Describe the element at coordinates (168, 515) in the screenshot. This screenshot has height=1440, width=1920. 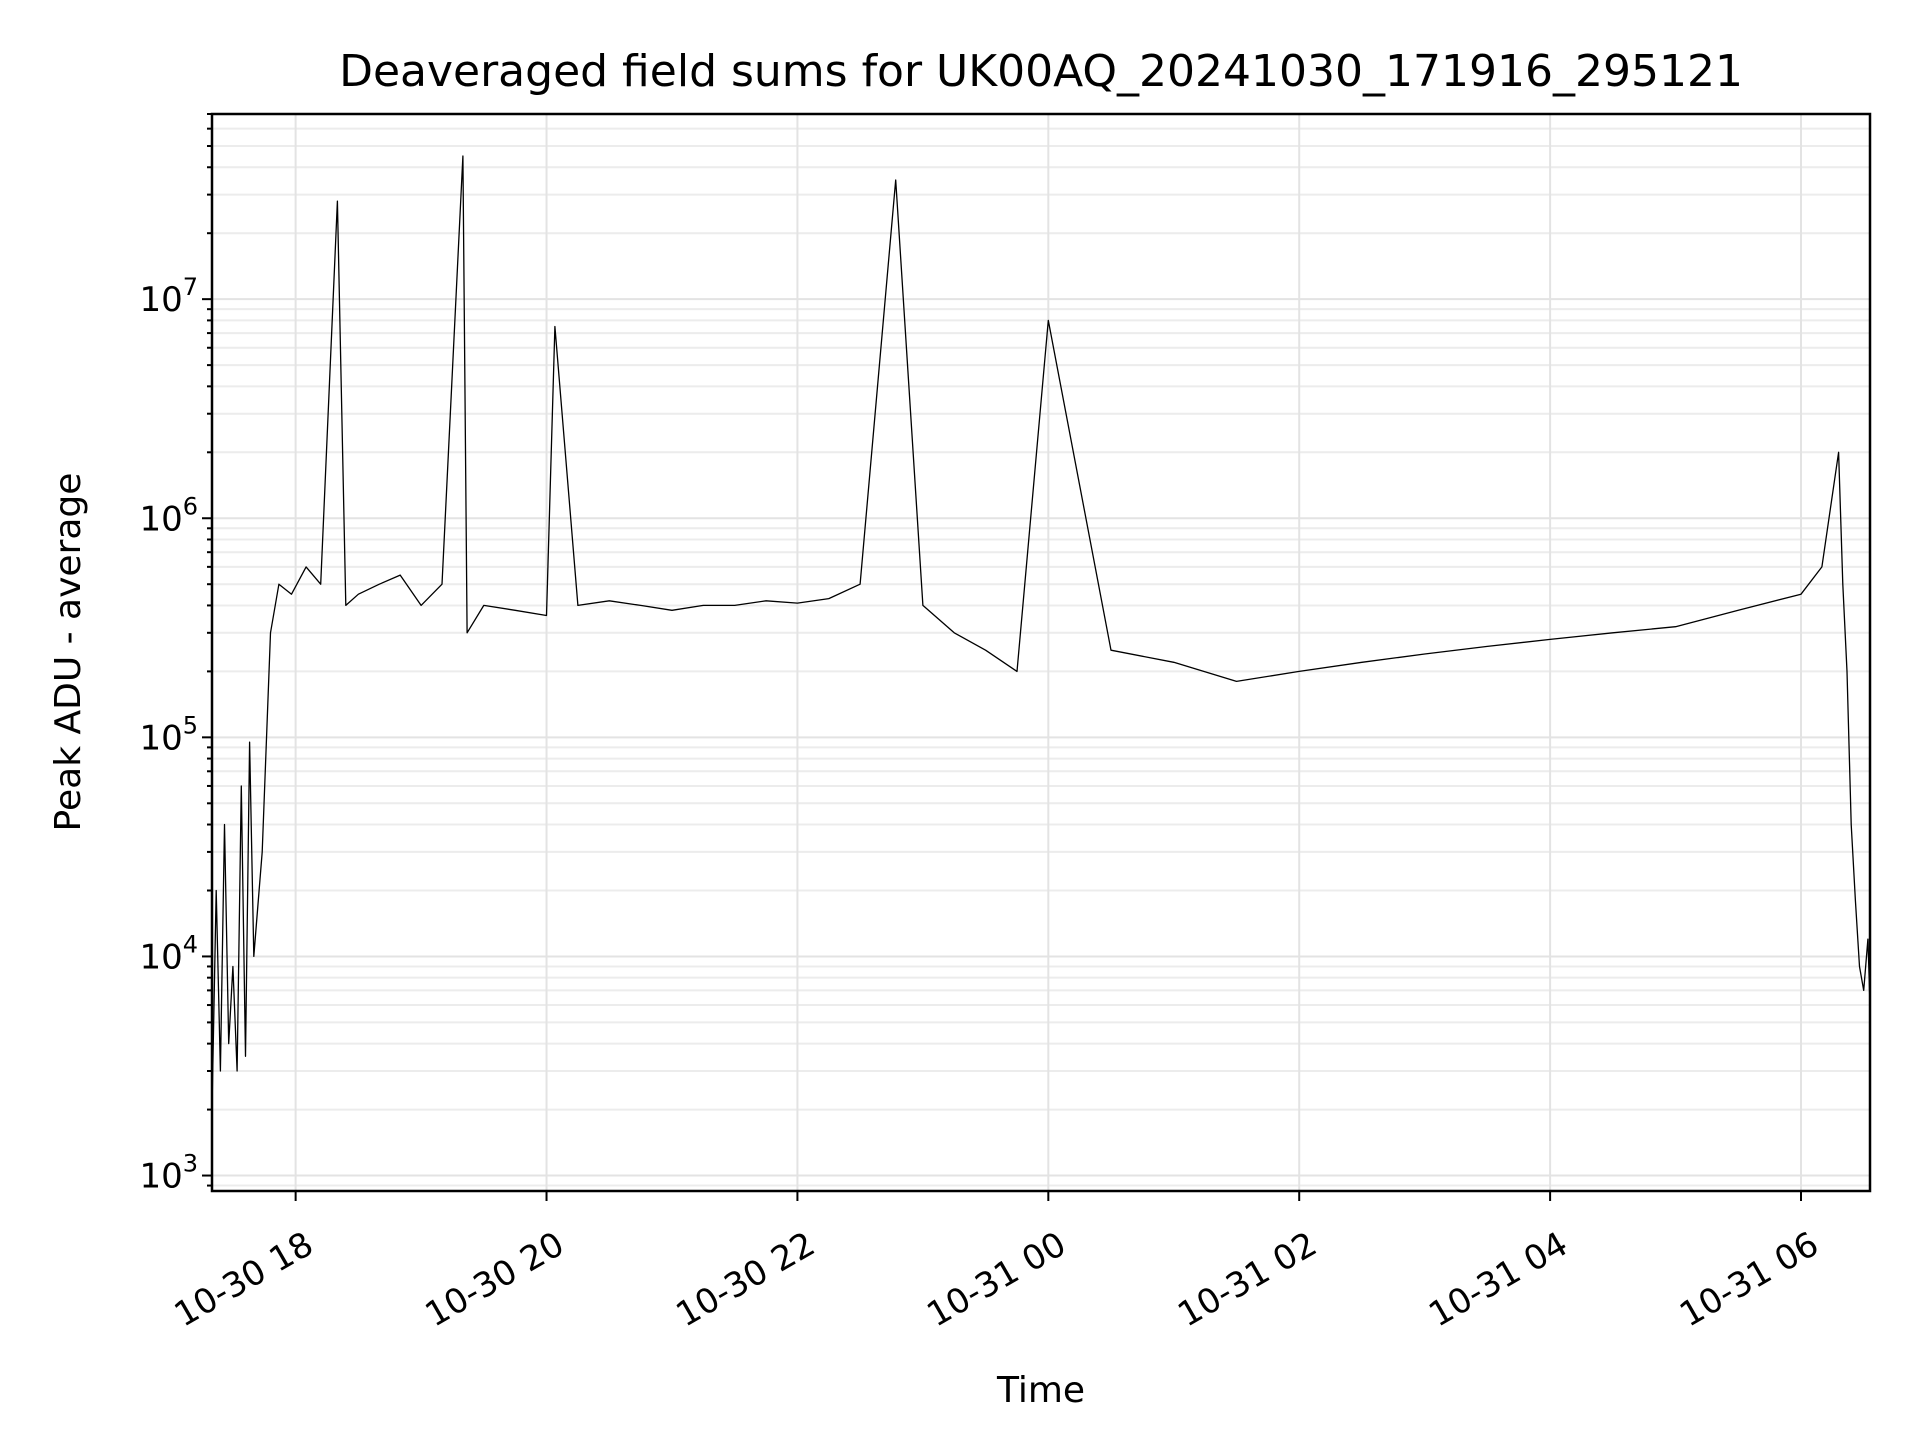
I see `y-tick-label: 10⁶` at that location.